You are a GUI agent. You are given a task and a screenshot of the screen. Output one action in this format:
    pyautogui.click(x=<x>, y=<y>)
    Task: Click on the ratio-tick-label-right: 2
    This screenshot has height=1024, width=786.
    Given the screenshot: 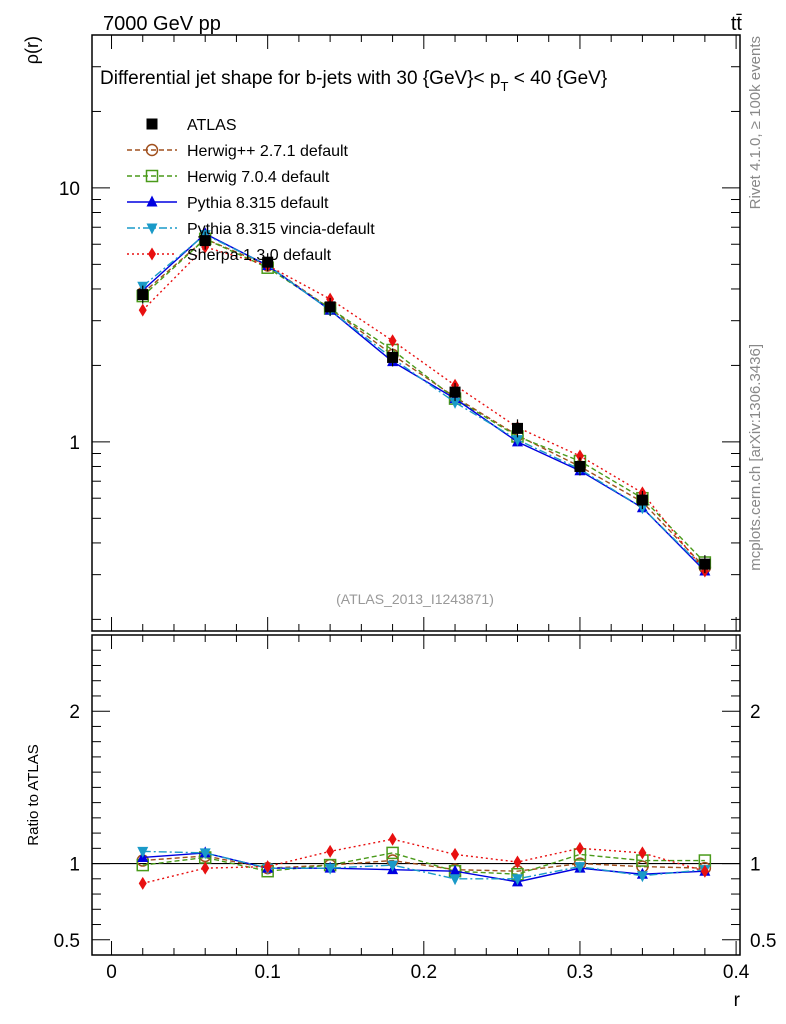 What is the action you would take?
    pyautogui.click(x=755, y=712)
    